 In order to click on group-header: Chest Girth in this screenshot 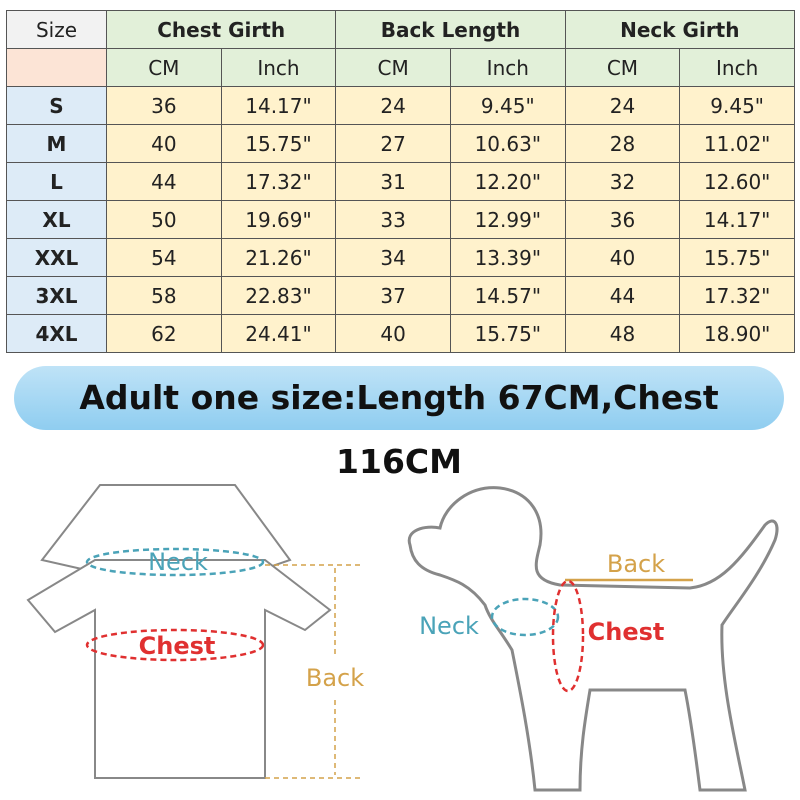, I will do `click(221, 29)`.